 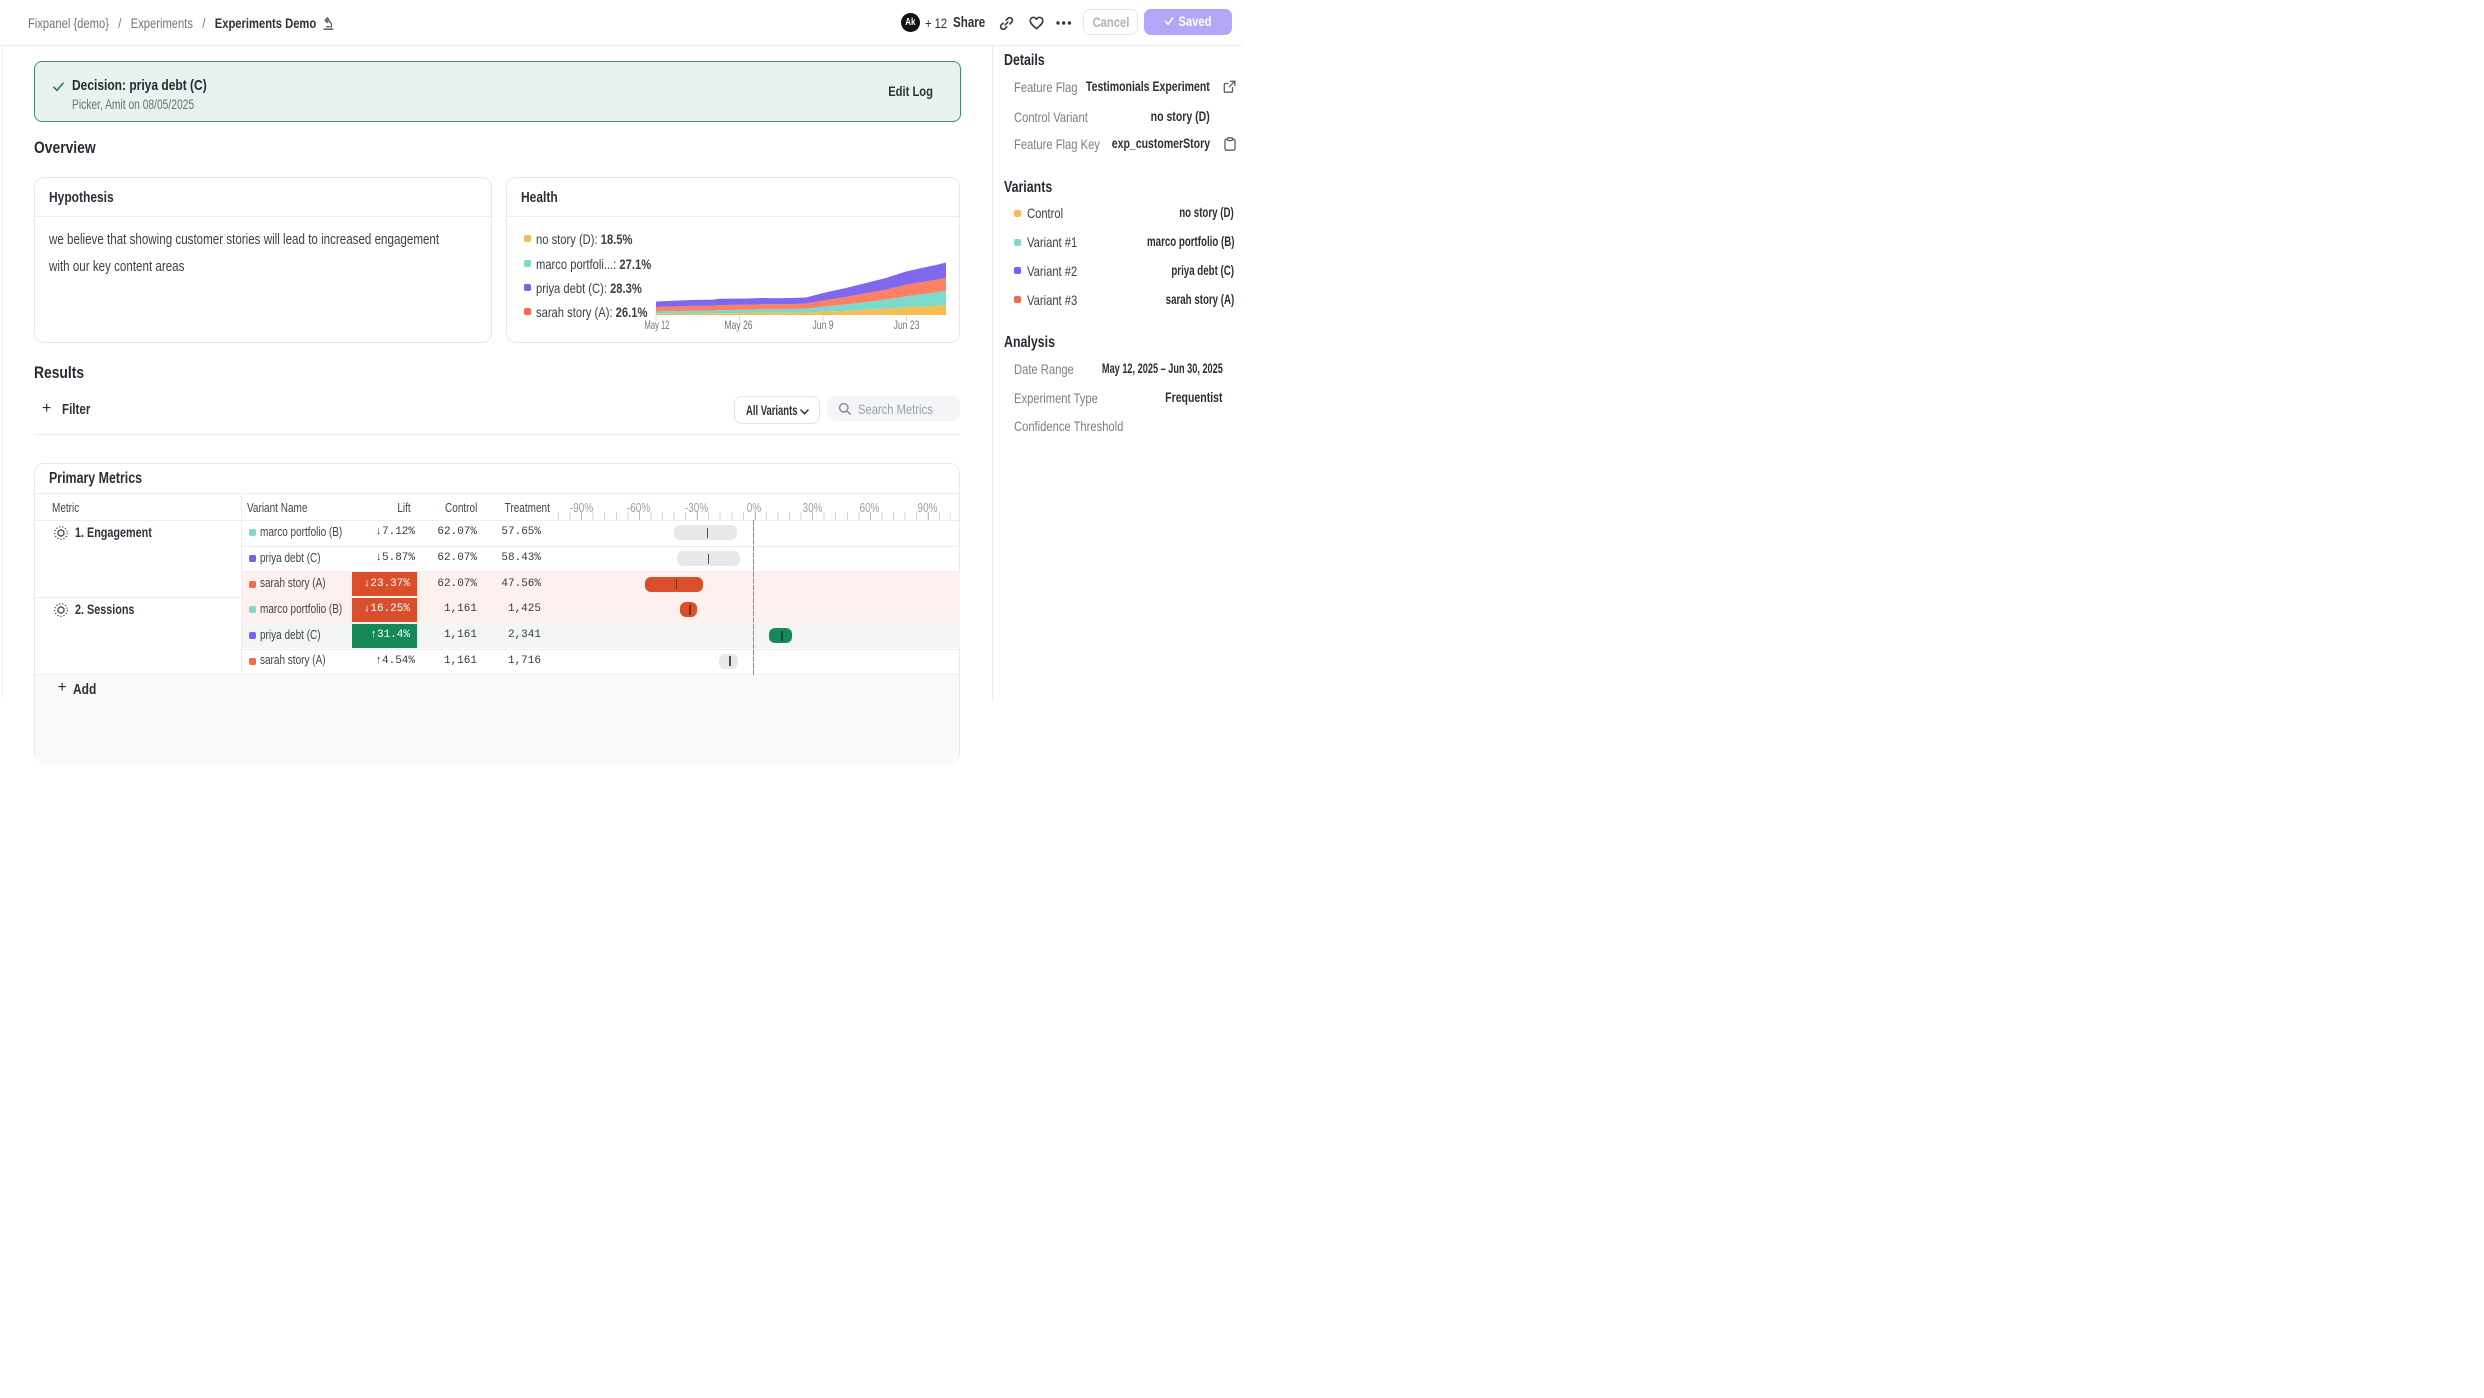 What do you see at coordinates (657, 325) in the screenshot?
I see `svg-text: May 12` at bounding box center [657, 325].